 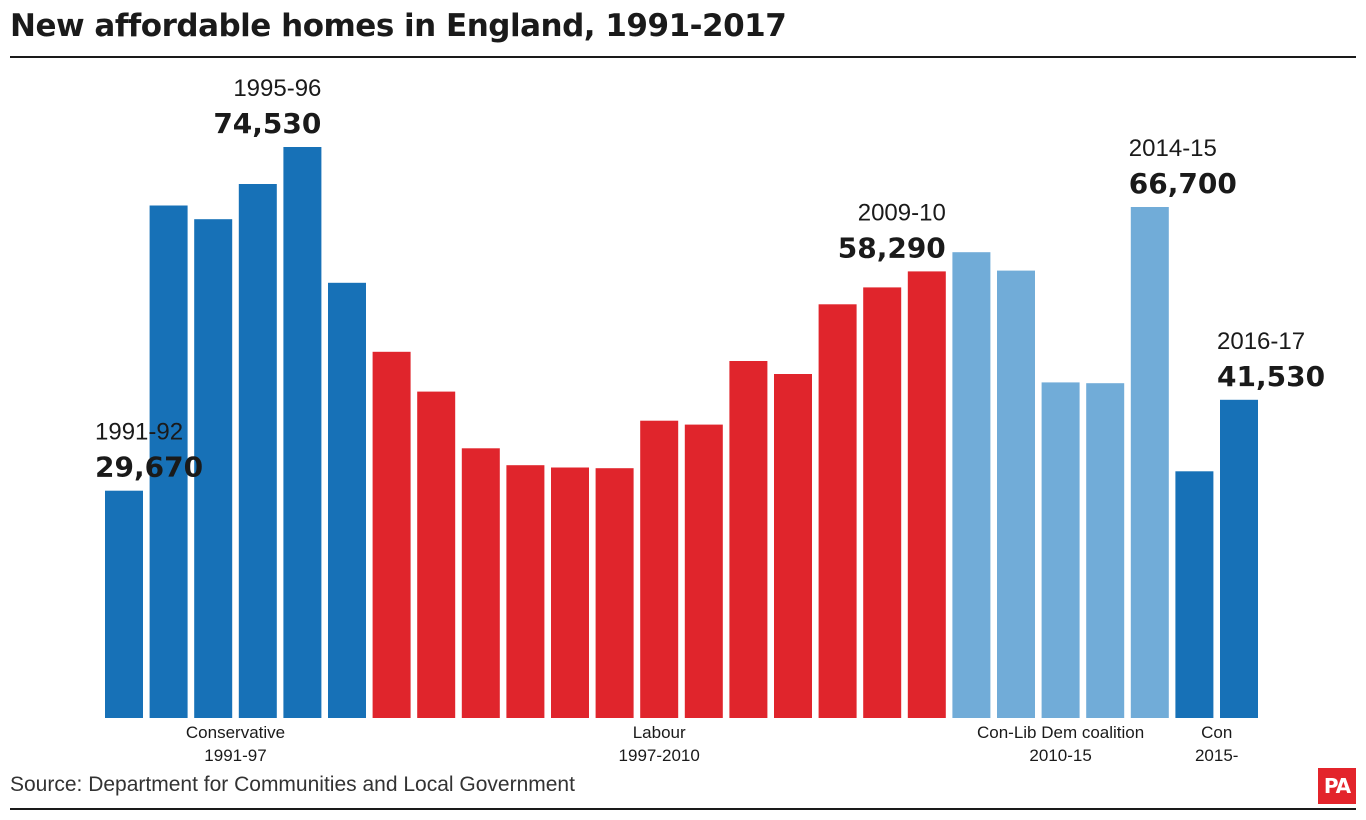 I want to click on annotation-value-2016-17: 41,530, so click(x=1271, y=376).